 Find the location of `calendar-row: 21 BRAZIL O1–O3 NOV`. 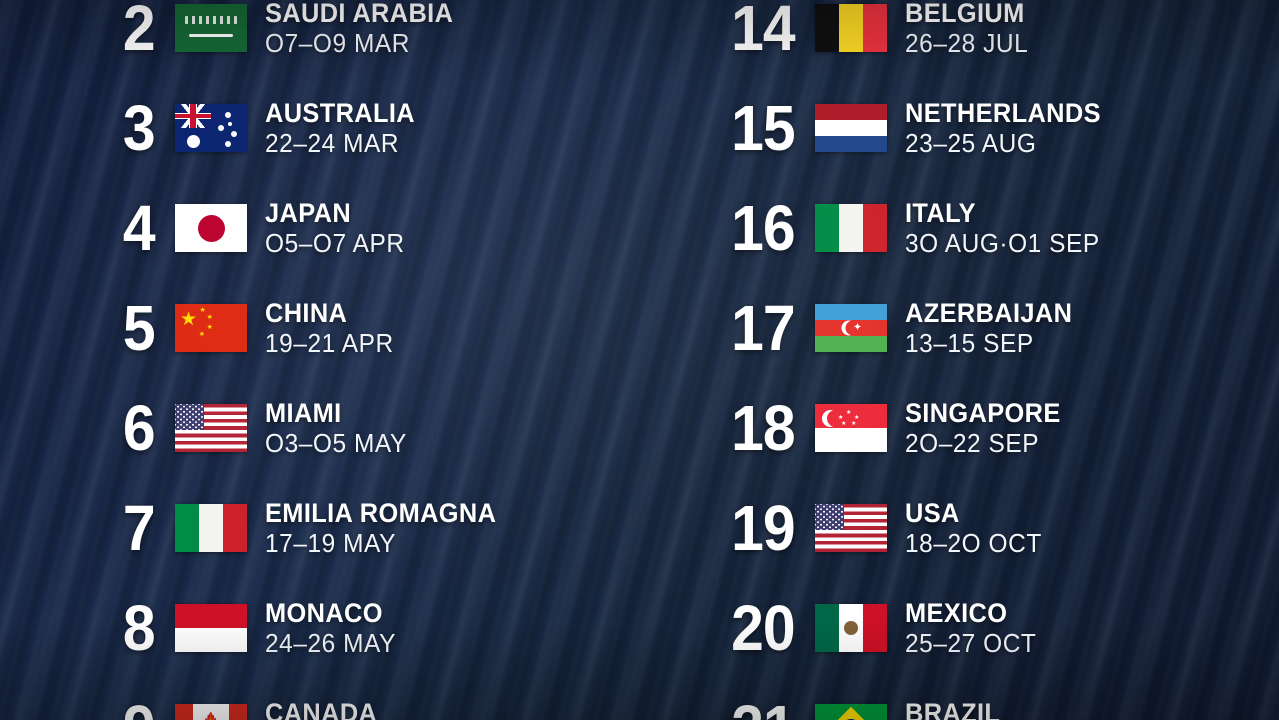

calendar-row: 21 BRAZIL O1–O3 NOV is located at coordinates (959, 699).